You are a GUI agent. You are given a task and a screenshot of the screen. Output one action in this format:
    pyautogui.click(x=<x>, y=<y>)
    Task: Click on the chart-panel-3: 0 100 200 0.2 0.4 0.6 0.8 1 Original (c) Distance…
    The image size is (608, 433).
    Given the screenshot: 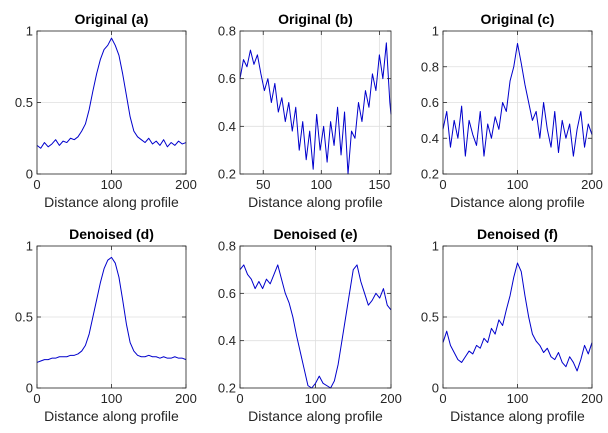 What is the action you would take?
    pyautogui.click(x=512, y=110)
    